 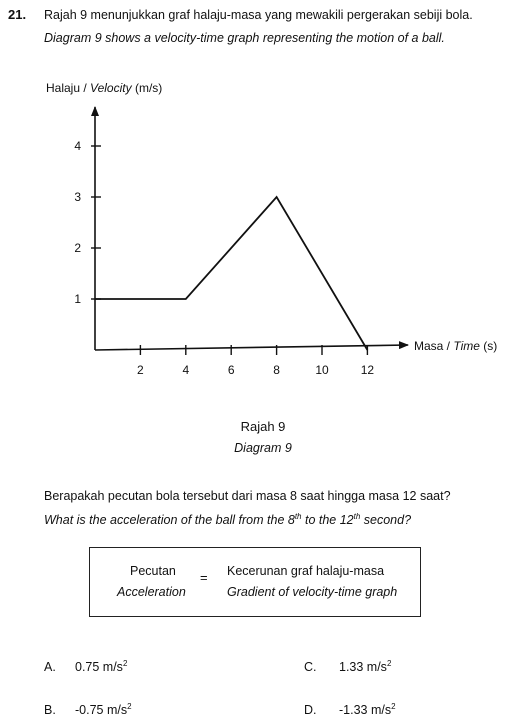 I want to click on caption-malay: Rajah 9, so click(x=263, y=426).